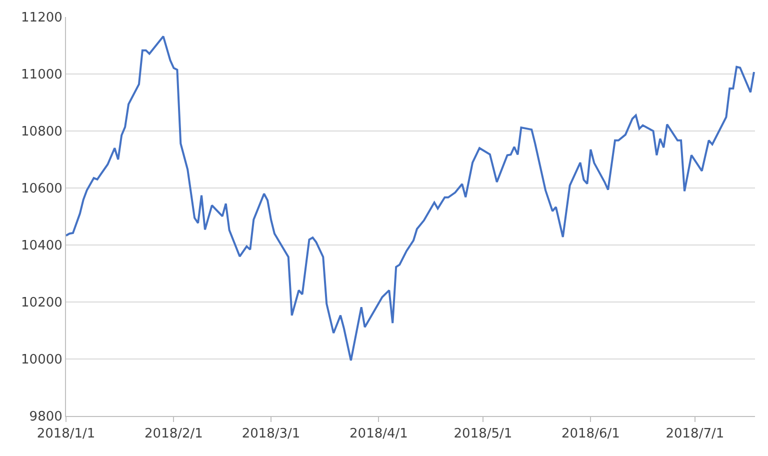 The height and width of the screenshot is (456, 768). Describe the element at coordinates (695, 434) in the screenshot. I see `x-tick-label: 2018/7/1` at that location.